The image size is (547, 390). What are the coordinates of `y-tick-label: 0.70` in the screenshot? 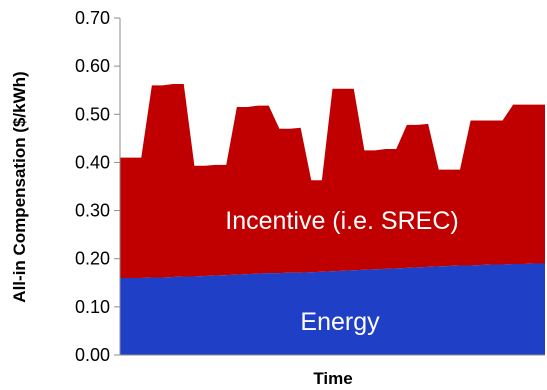 It's located at (92, 18).